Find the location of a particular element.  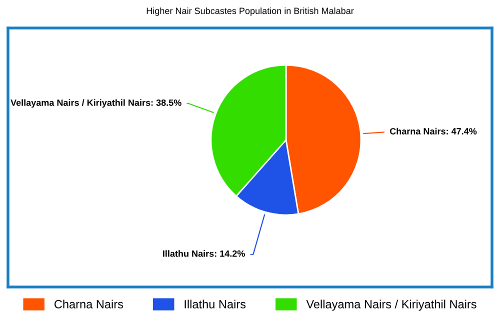

chart-title: Higher Nair Subcastes Population in British Malabar is located at coordinates (250, 11).